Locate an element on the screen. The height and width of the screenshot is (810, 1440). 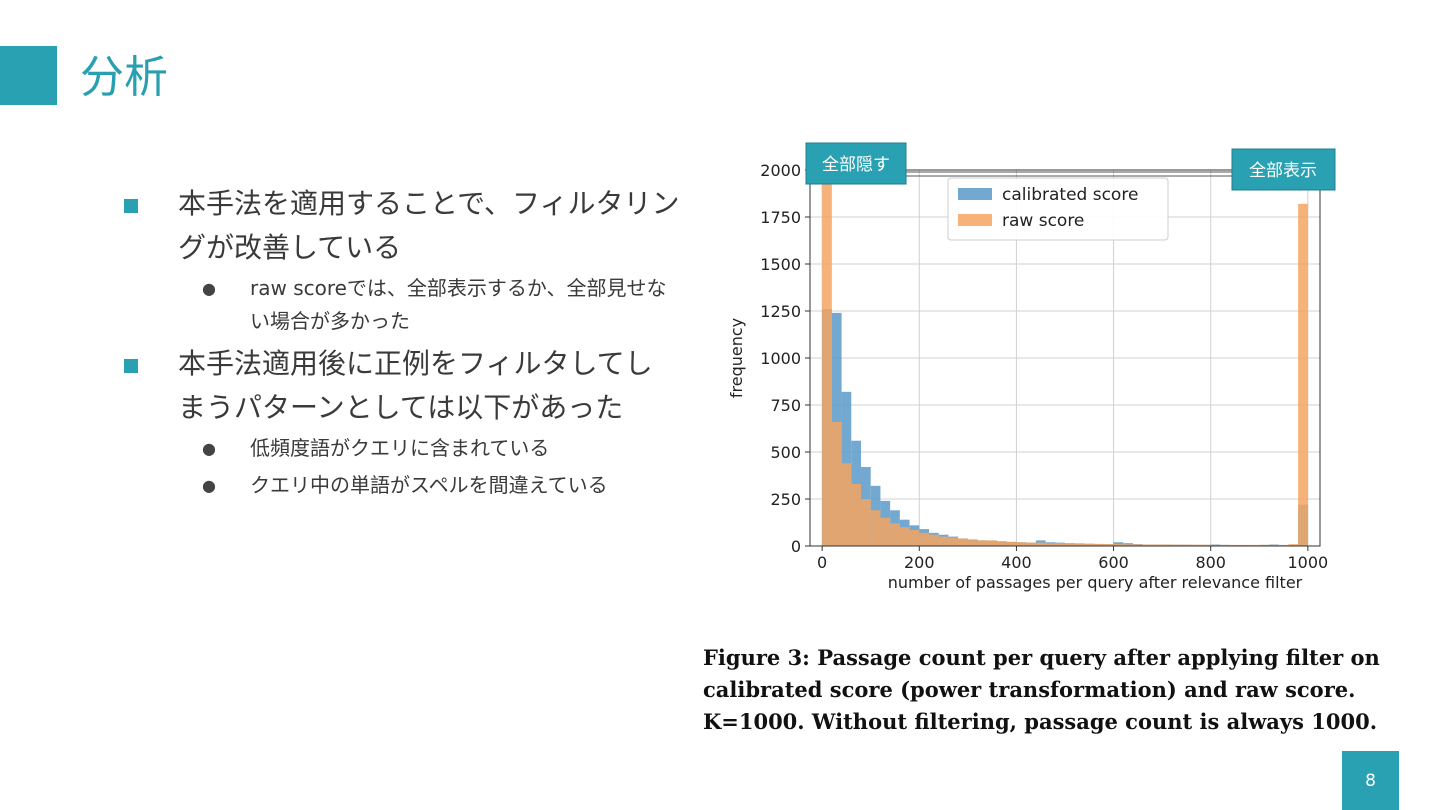
y-tick-label: 500 is located at coordinates (785, 452).